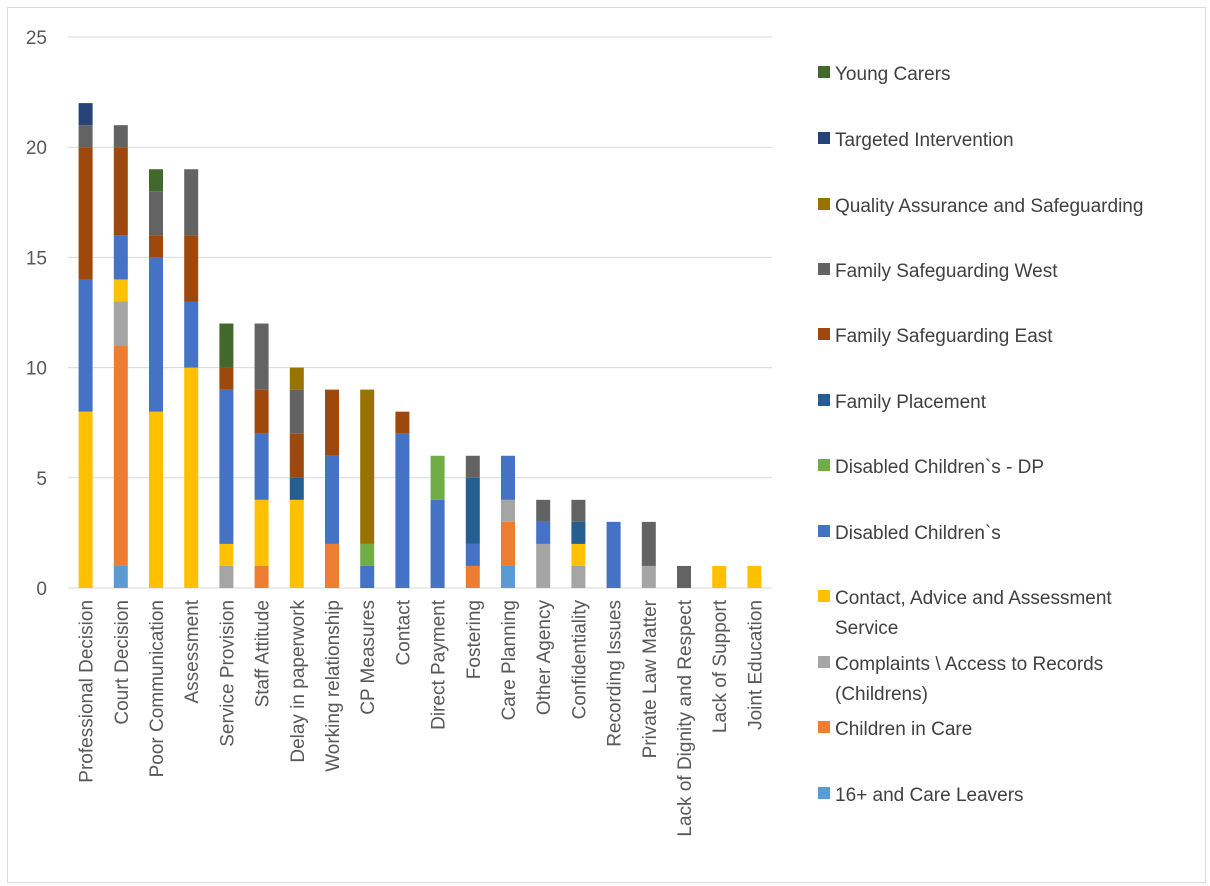 The image size is (1210, 886). I want to click on x-tick-label: Lack of Support, so click(720, 666).